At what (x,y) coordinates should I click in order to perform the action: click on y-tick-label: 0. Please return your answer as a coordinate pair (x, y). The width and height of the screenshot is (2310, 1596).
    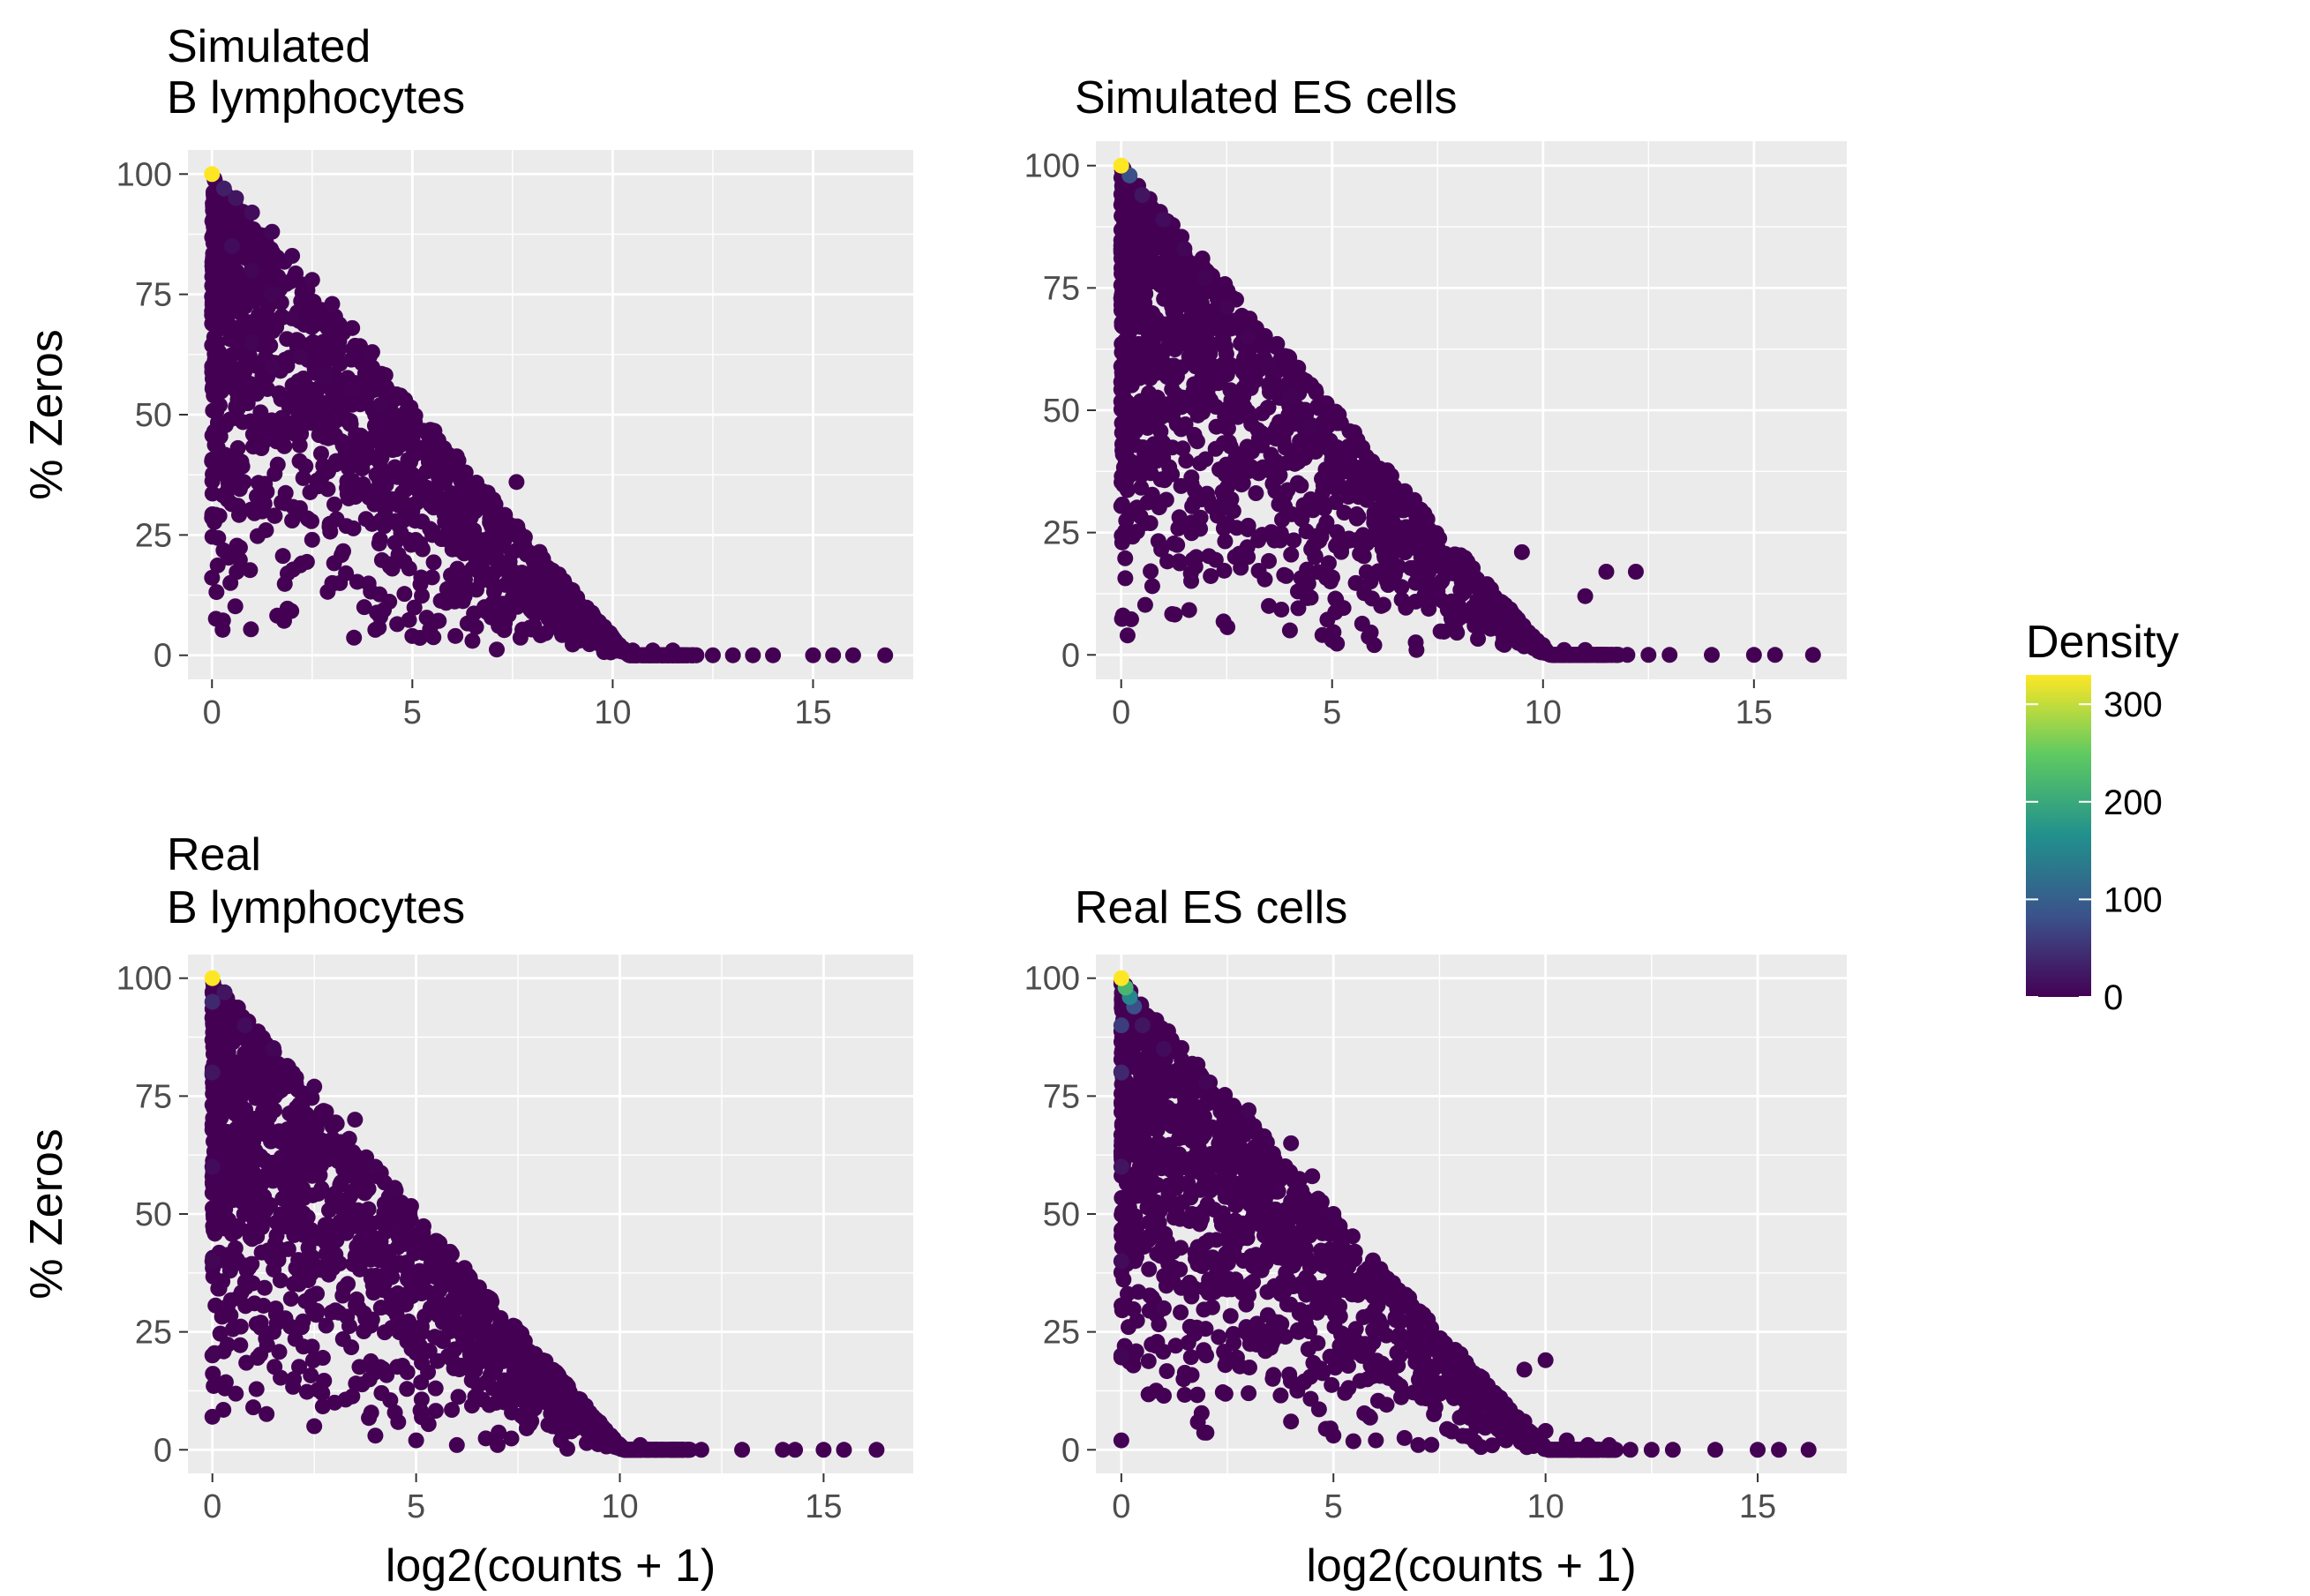
    Looking at the image, I should click on (163, 656).